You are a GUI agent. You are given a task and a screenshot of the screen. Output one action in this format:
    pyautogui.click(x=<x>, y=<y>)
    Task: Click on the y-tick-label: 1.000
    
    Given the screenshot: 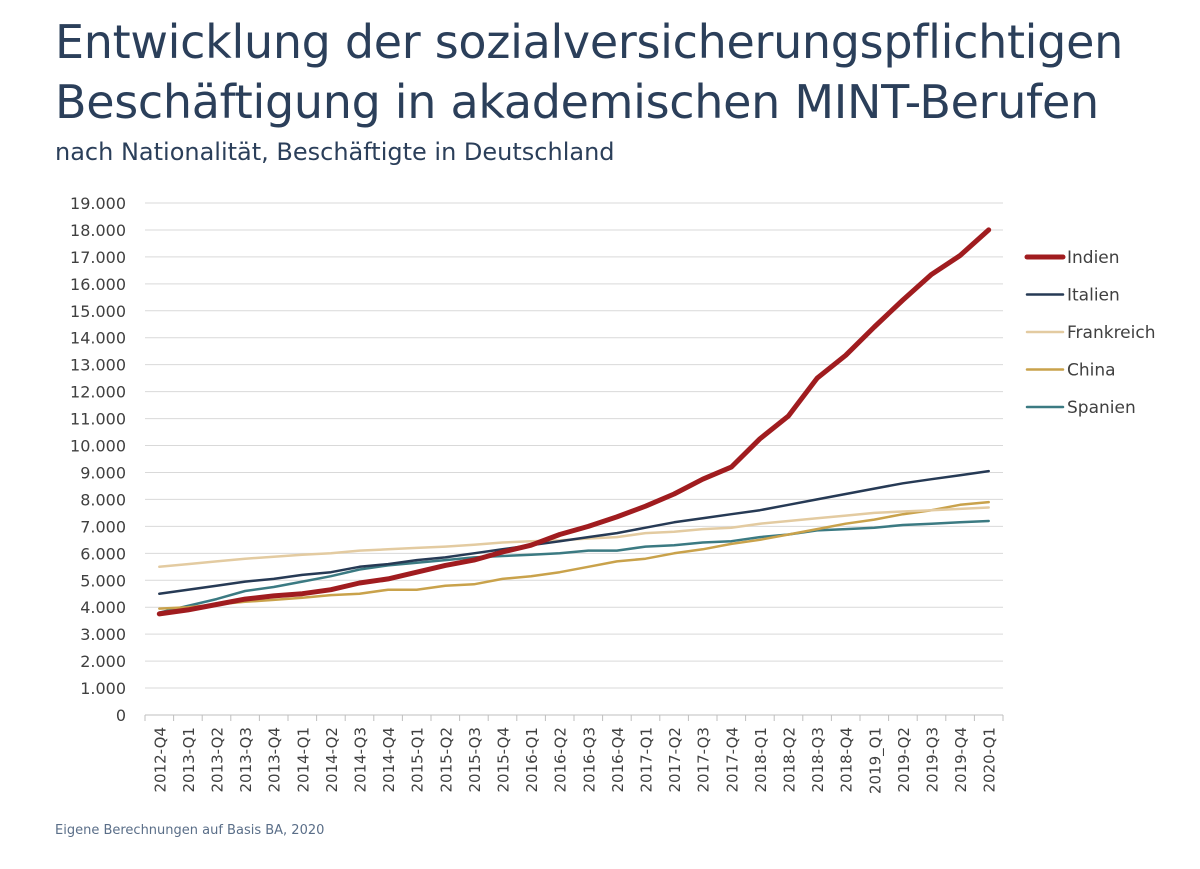 What is the action you would take?
    pyautogui.click(x=103, y=688)
    